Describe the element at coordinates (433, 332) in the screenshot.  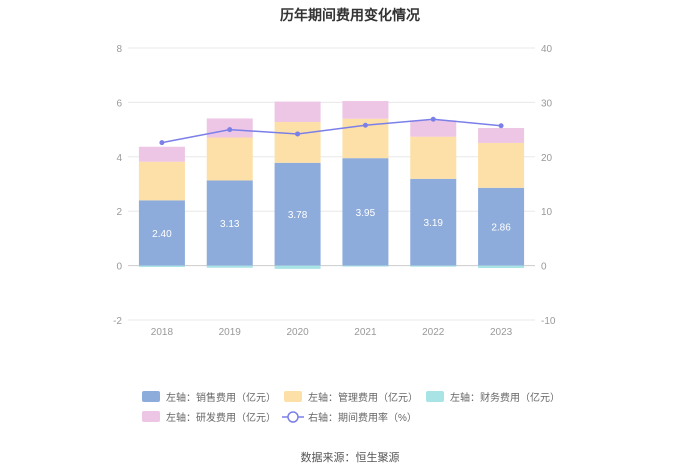
I see `x-tick-label: 2022` at that location.